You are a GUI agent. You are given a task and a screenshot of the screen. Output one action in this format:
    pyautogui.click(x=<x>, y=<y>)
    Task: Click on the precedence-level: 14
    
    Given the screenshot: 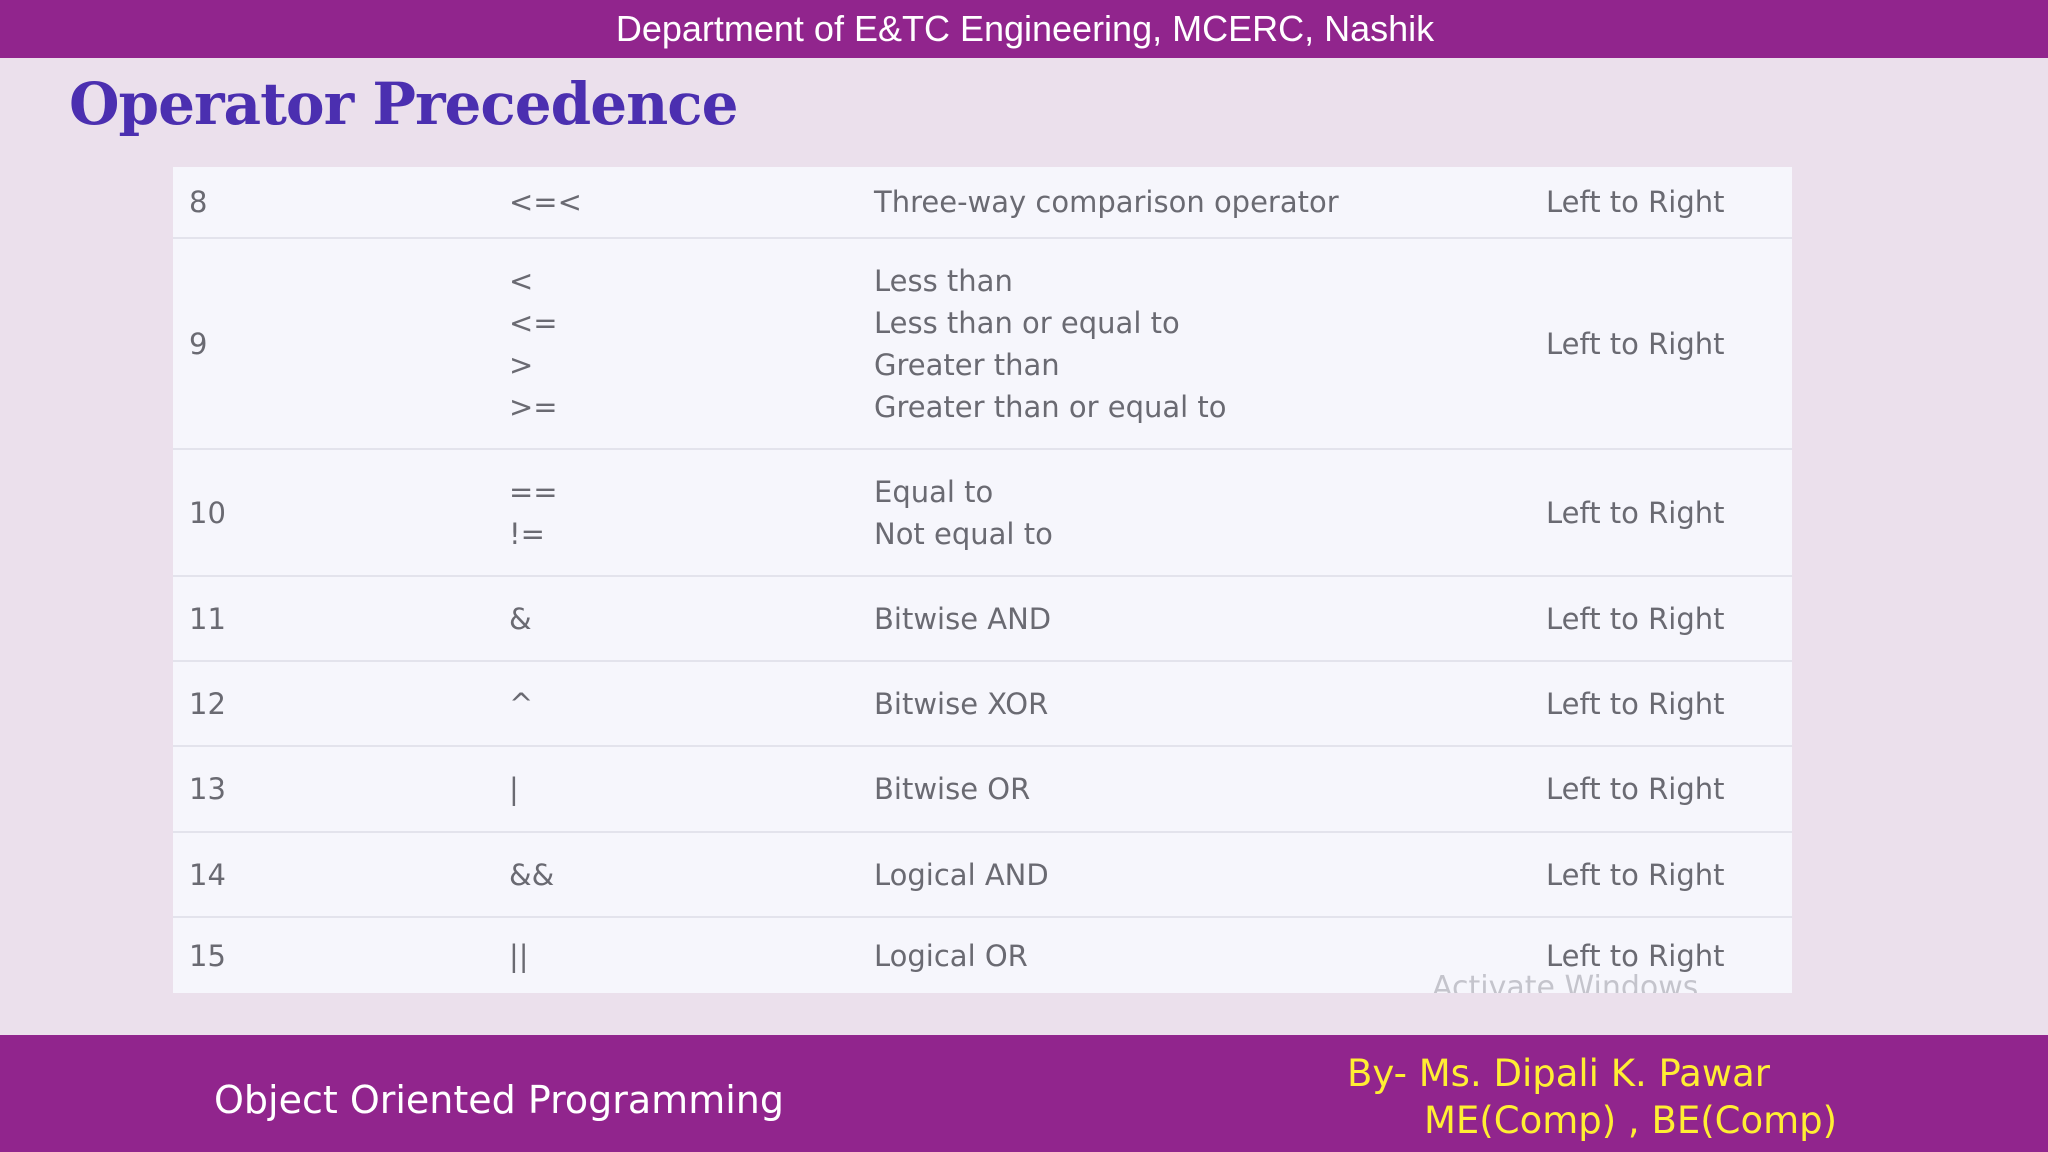 What is the action you would take?
    pyautogui.click(x=207, y=874)
    